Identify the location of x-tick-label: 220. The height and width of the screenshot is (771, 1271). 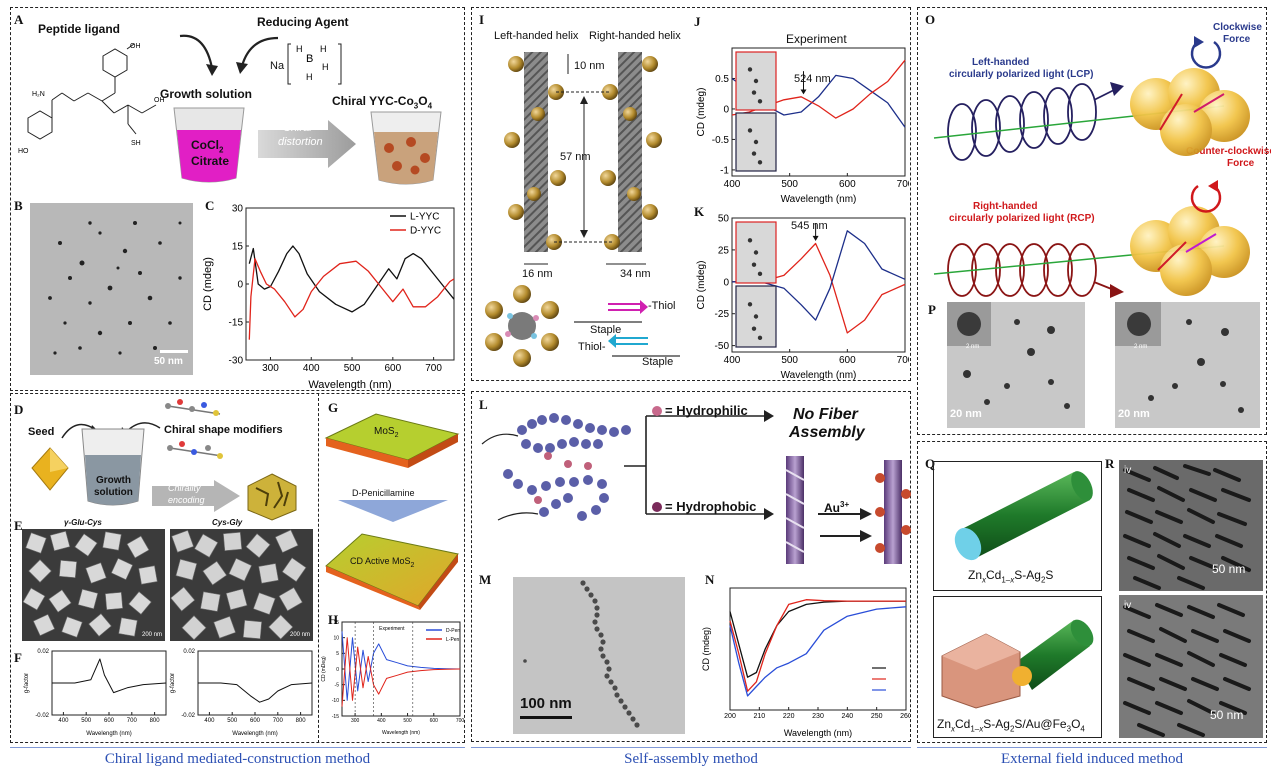
(789, 716).